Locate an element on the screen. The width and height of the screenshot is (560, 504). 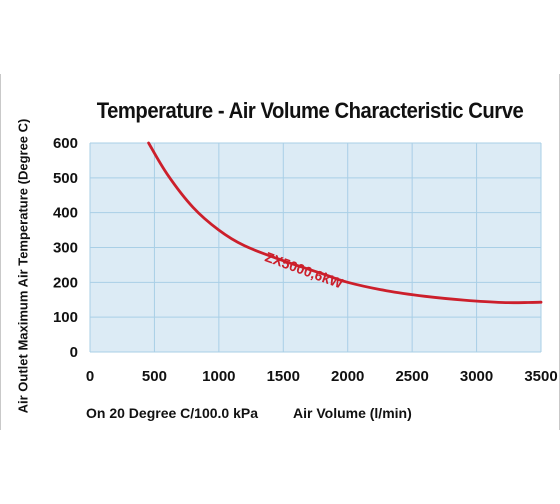
x-tick-label: 2500 is located at coordinates (411, 376).